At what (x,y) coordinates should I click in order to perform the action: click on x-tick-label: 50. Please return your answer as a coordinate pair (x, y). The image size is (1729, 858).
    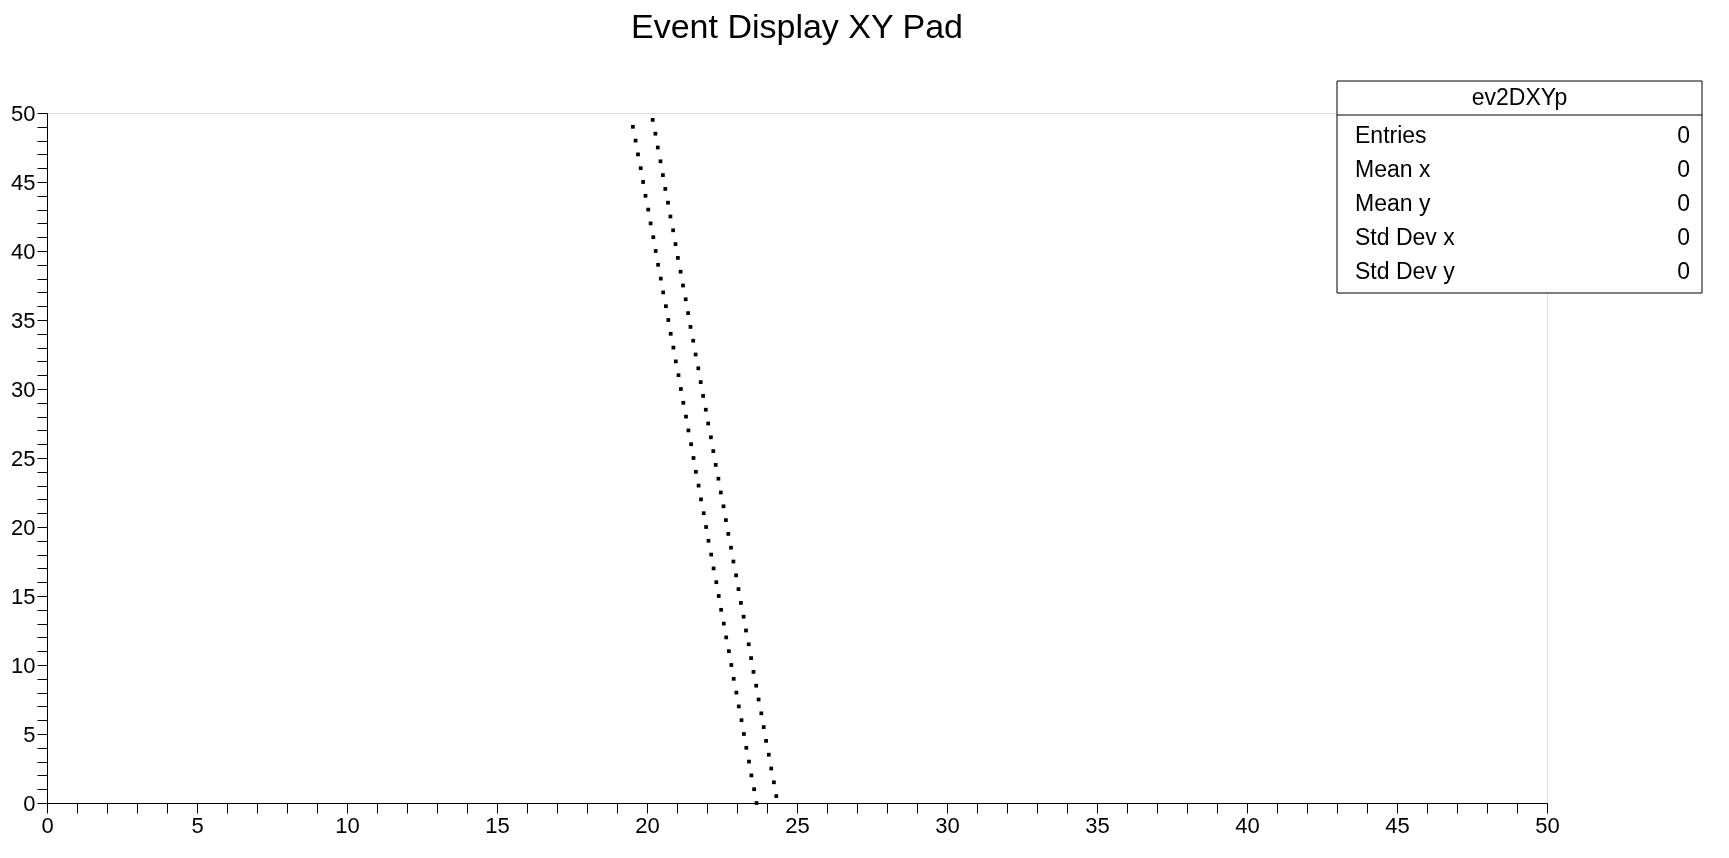
    Looking at the image, I should click on (1547, 825).